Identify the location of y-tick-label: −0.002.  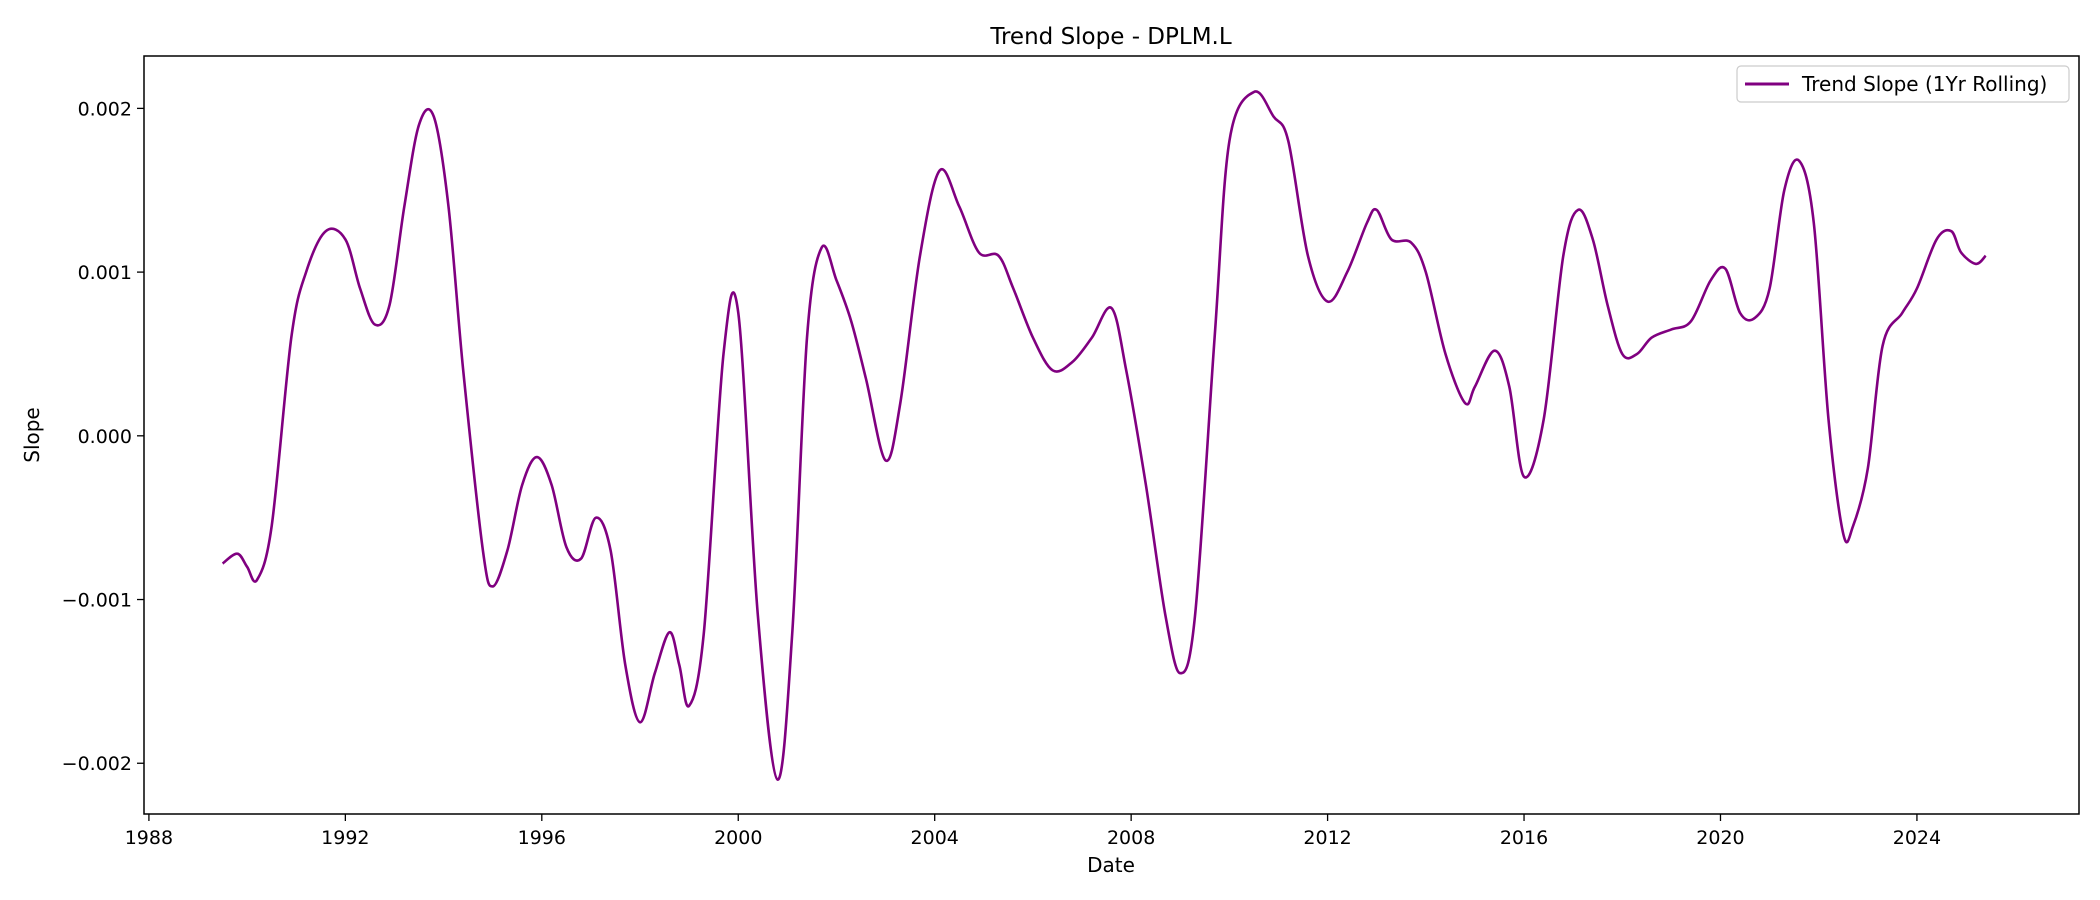
(97, 764).